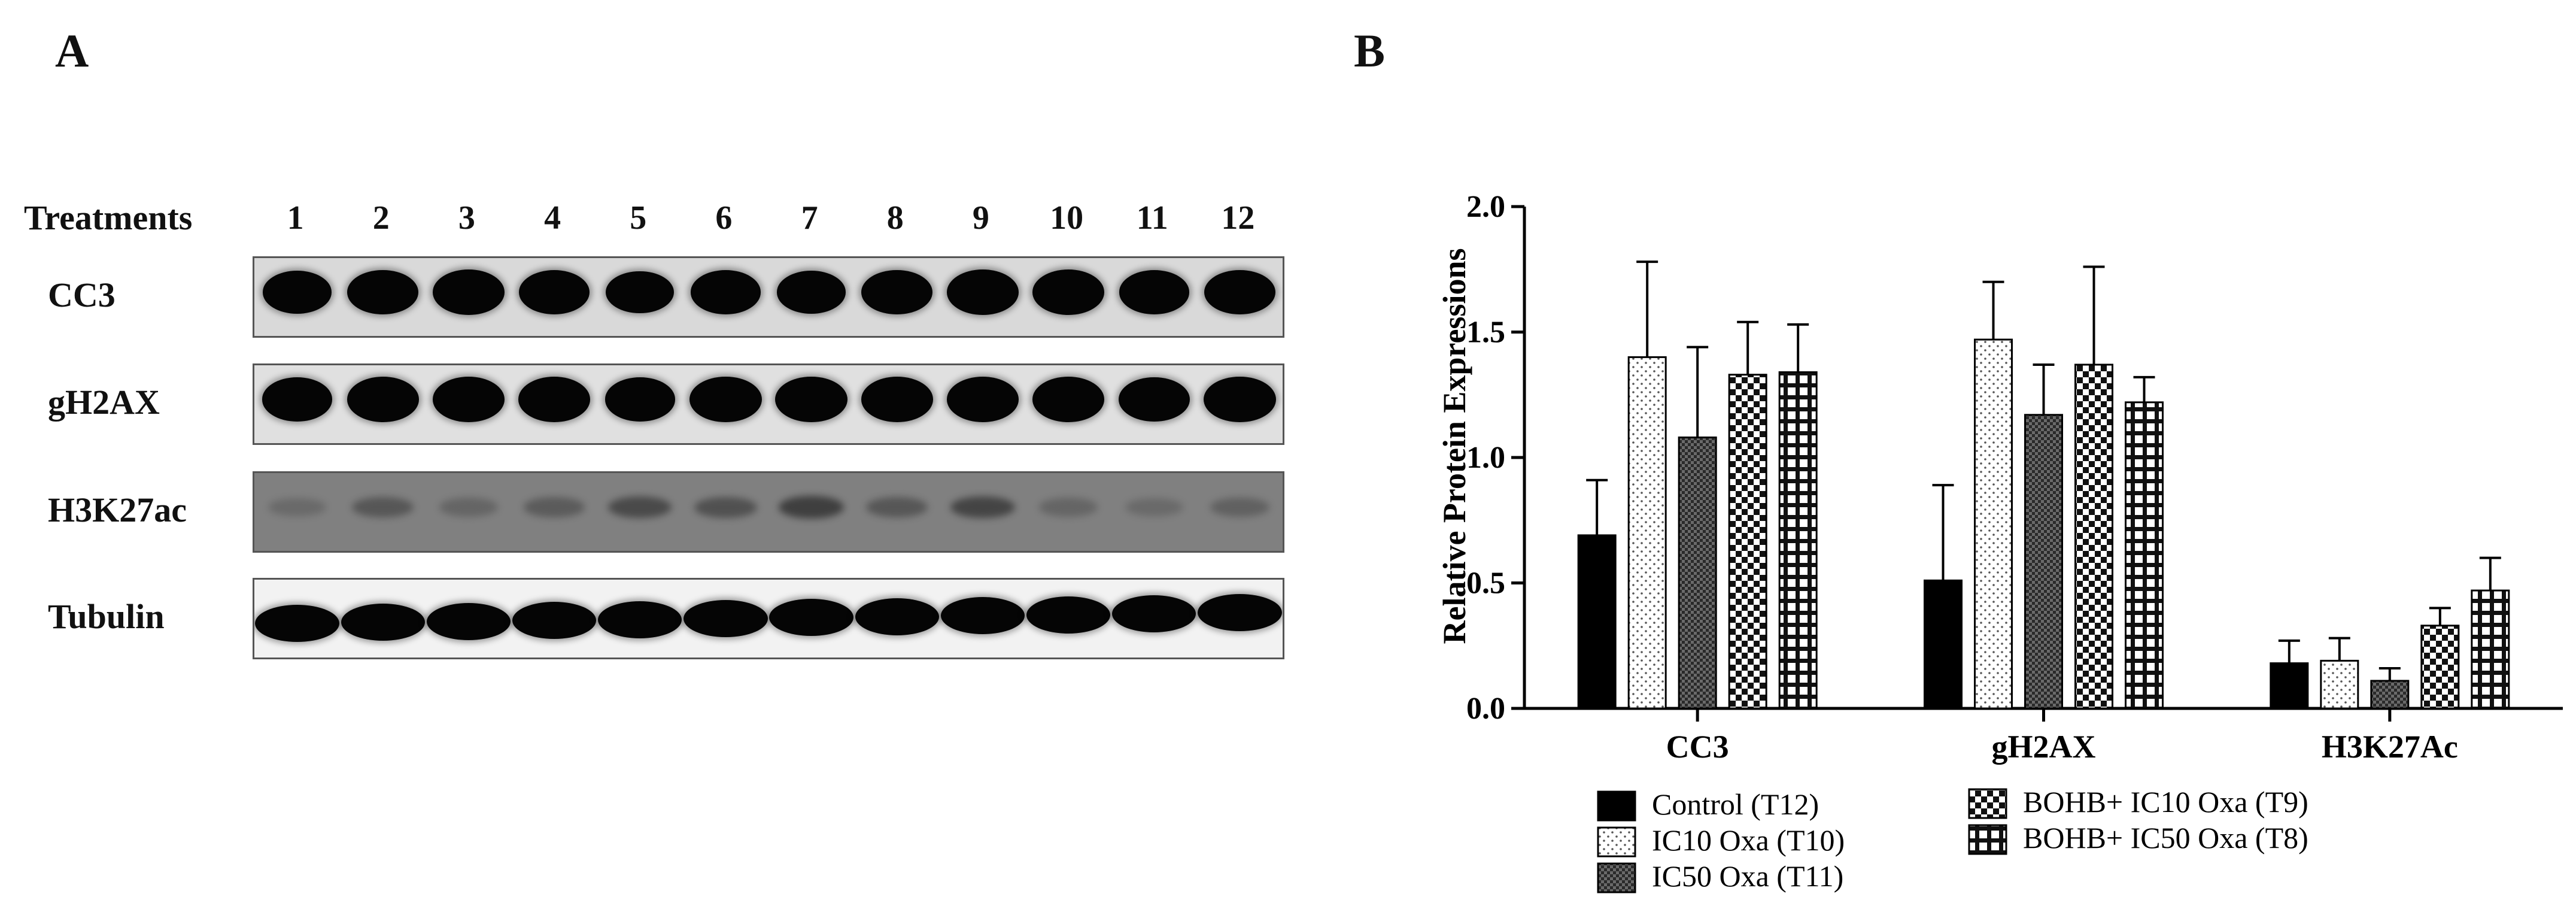 Image resolution: width=2576 pixels, height=915 pixels. Describe the element at coordinates (108, 217) in the screenshot. I see `treatments-label: Treatments` at that location.